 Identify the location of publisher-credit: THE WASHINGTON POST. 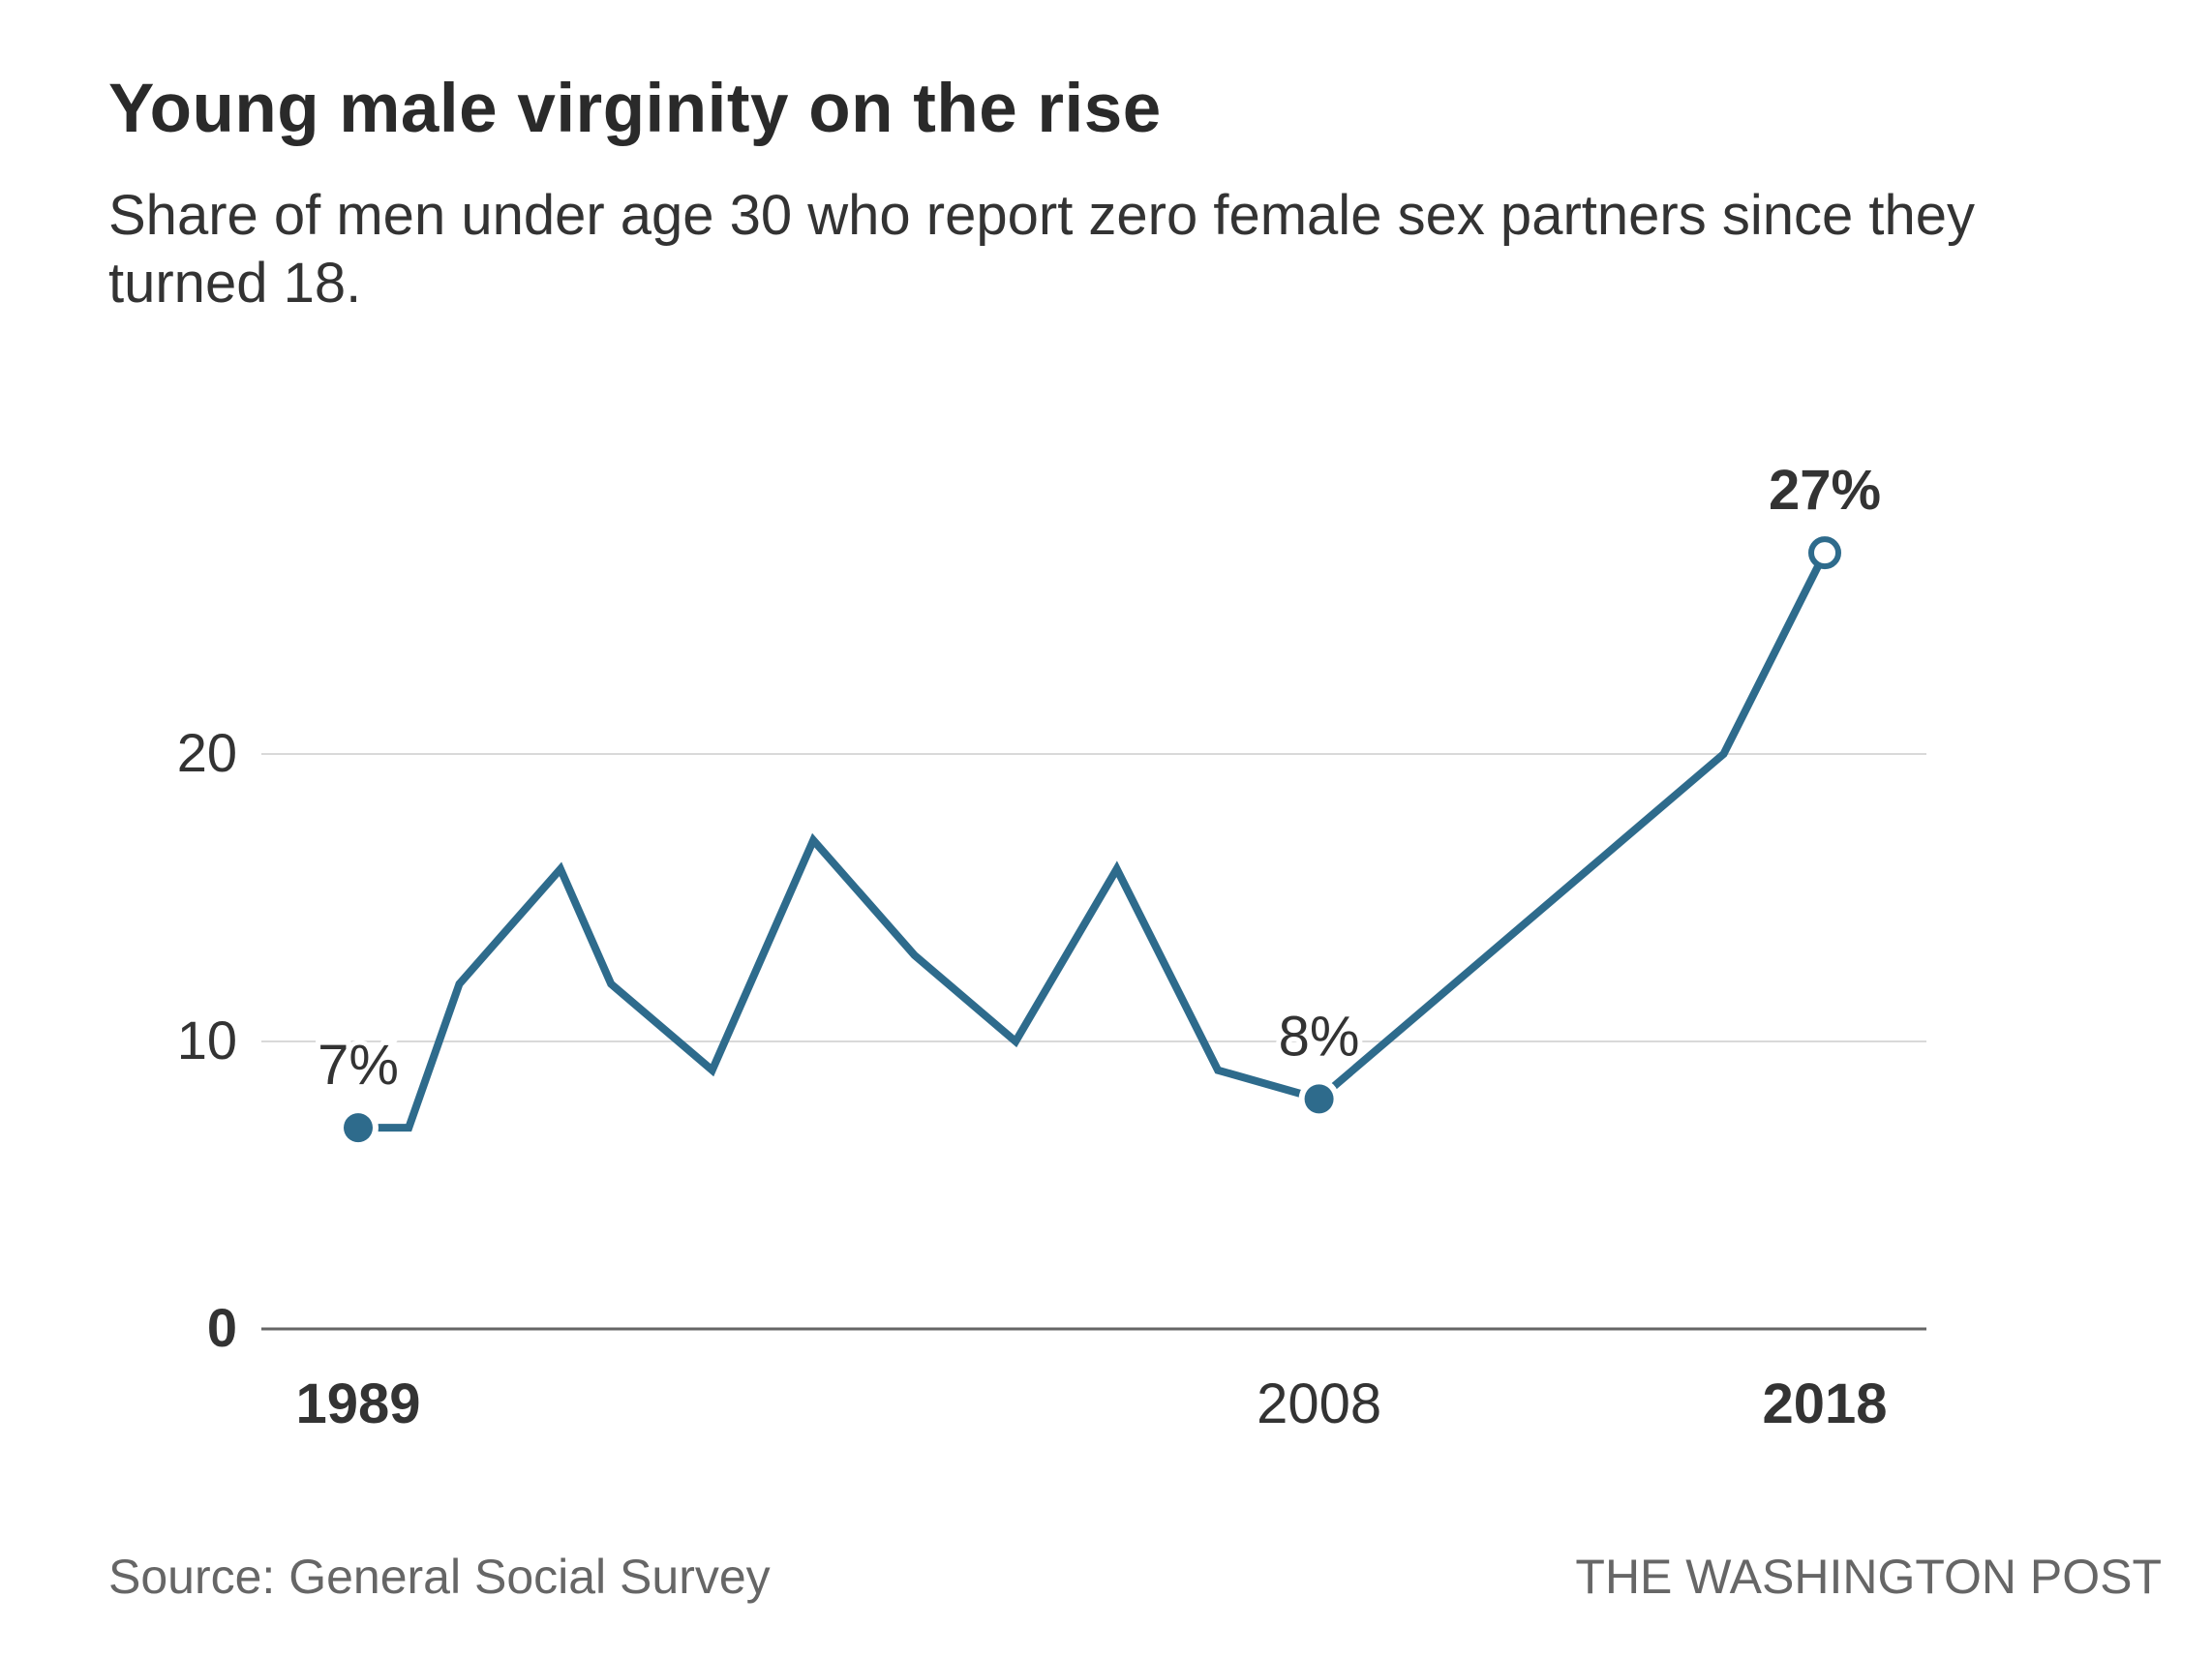
(1868, 1577).